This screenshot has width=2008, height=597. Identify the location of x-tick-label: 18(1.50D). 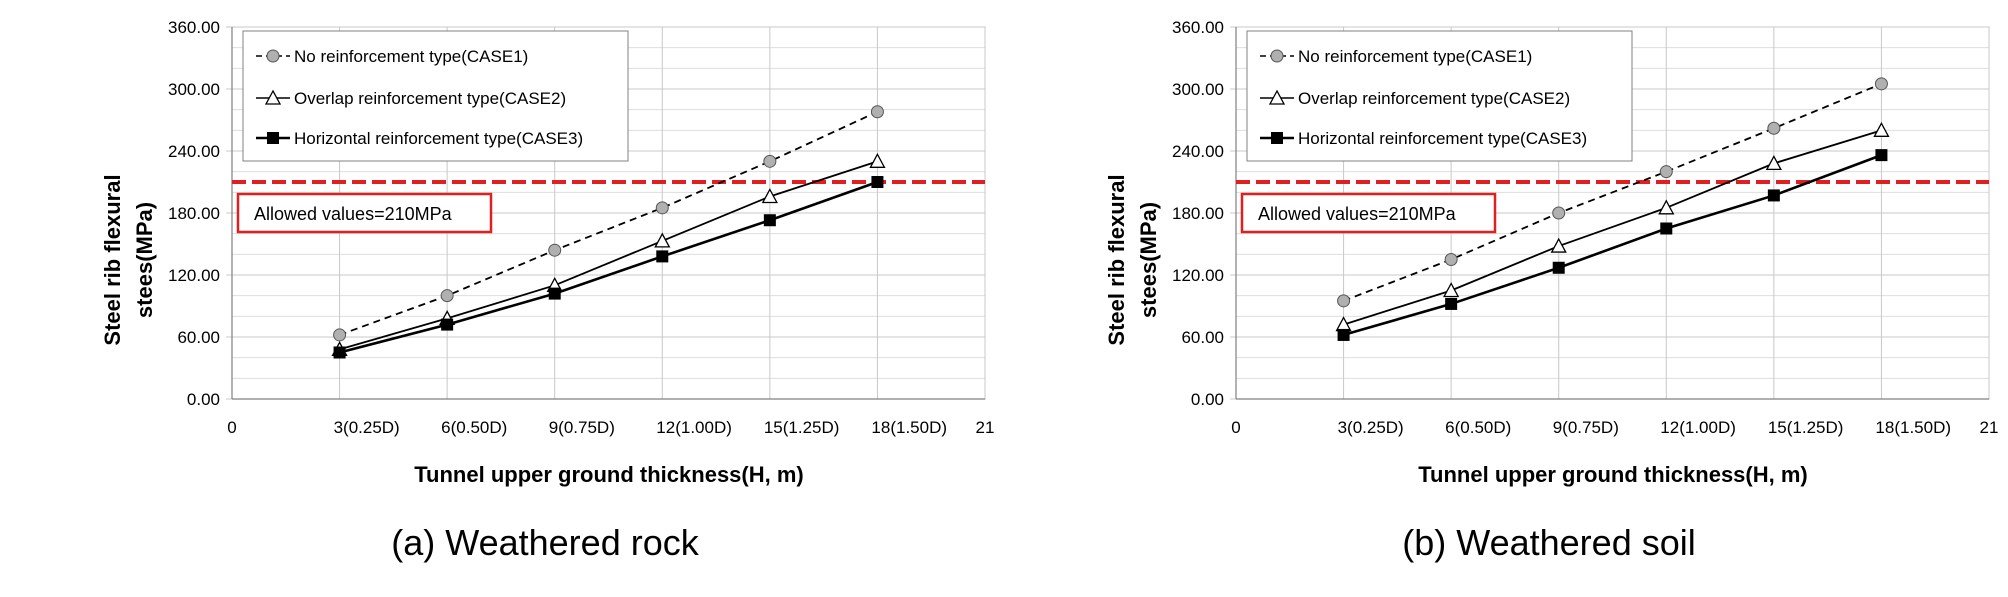
(1913, 427).